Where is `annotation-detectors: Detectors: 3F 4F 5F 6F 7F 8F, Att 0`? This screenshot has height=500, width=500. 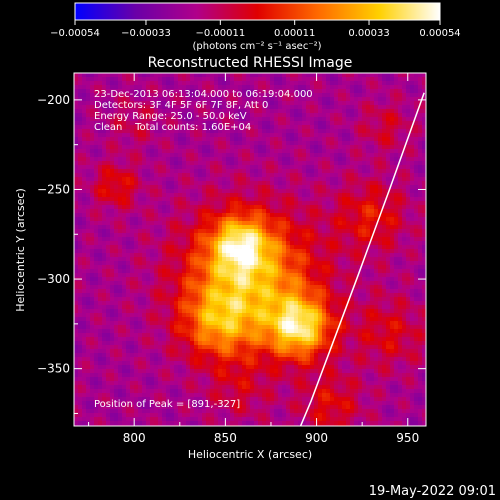 annotation-detectors: Detectors: 3F 4F 5F 6F 7F 8F, Att 0 is located at coordinates (181, 105).